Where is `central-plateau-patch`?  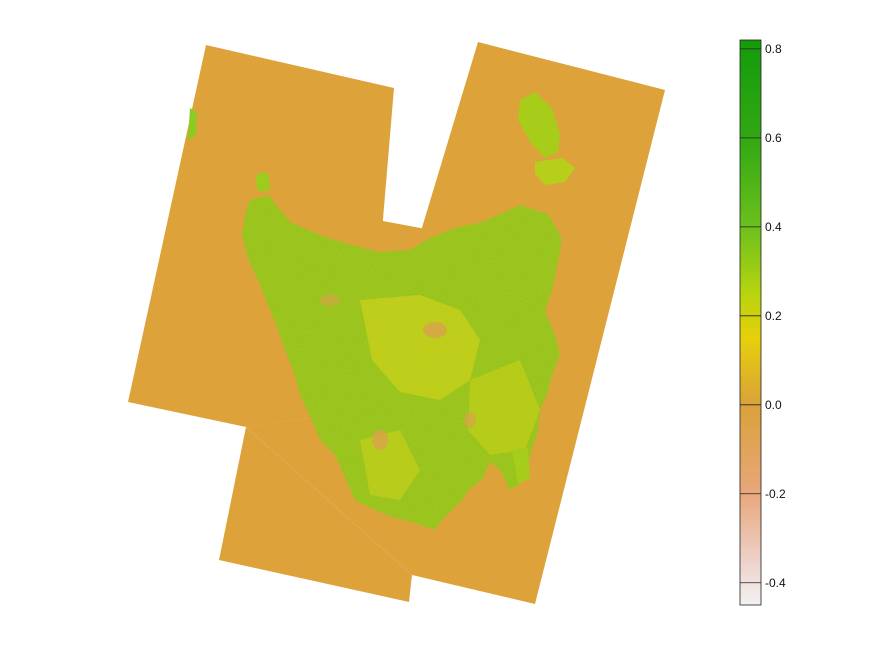 central-plateau-patch is located at coordinates (420, 347).